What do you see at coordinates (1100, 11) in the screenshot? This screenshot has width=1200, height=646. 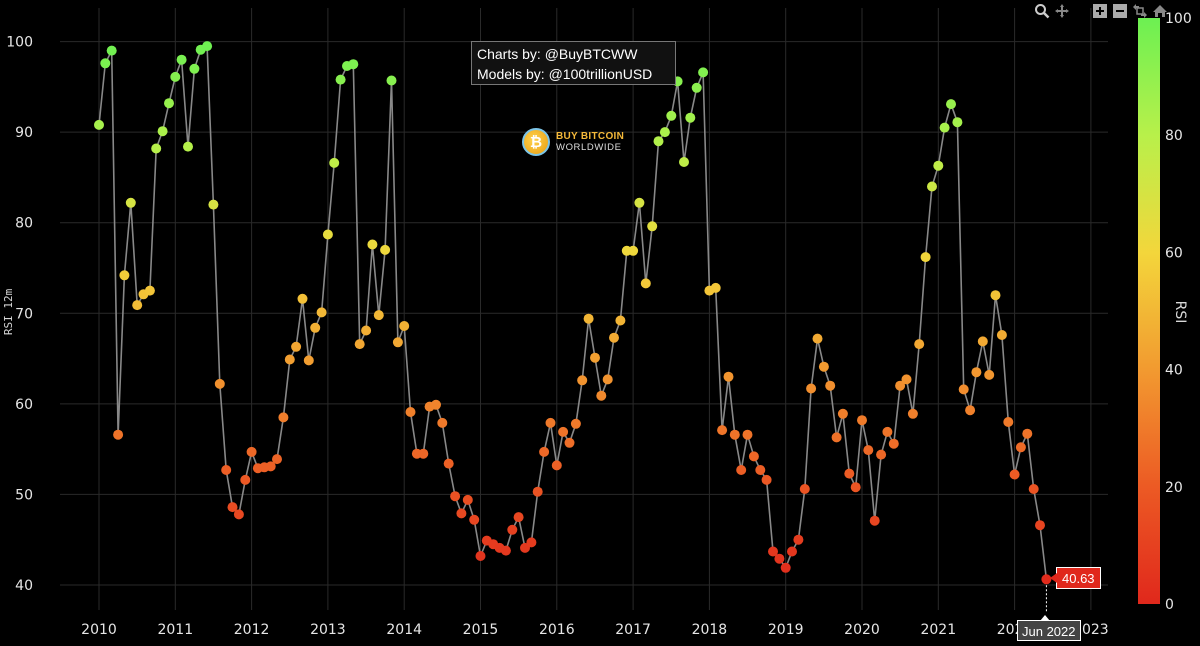 I see `zoom-in-icon` at bounding box center [1100, 11].